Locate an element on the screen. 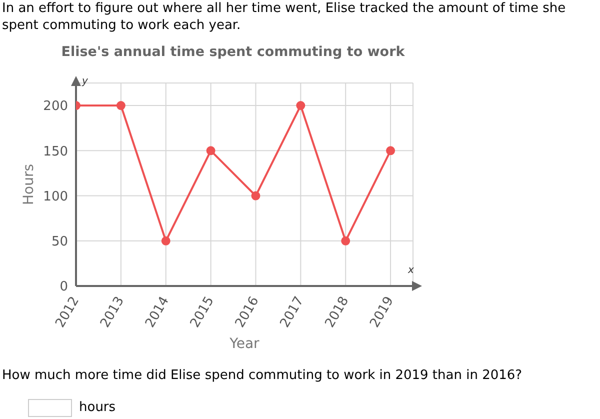 The image size is (600, 419). y-tick-label: 100 is located at coordinates (55, 196).